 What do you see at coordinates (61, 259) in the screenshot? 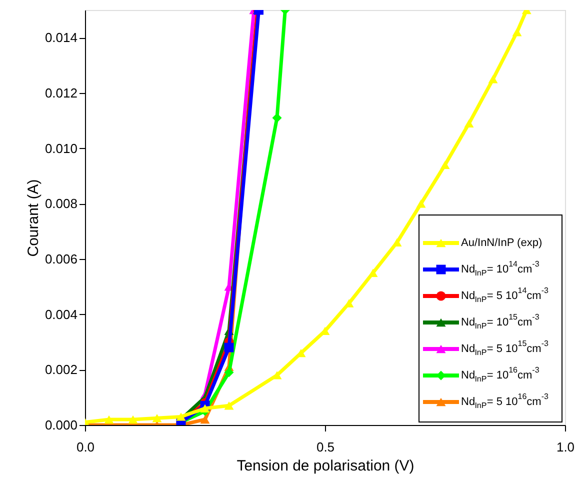
I see `y-tick-label: 0.006` at bounding box center [61, 259].